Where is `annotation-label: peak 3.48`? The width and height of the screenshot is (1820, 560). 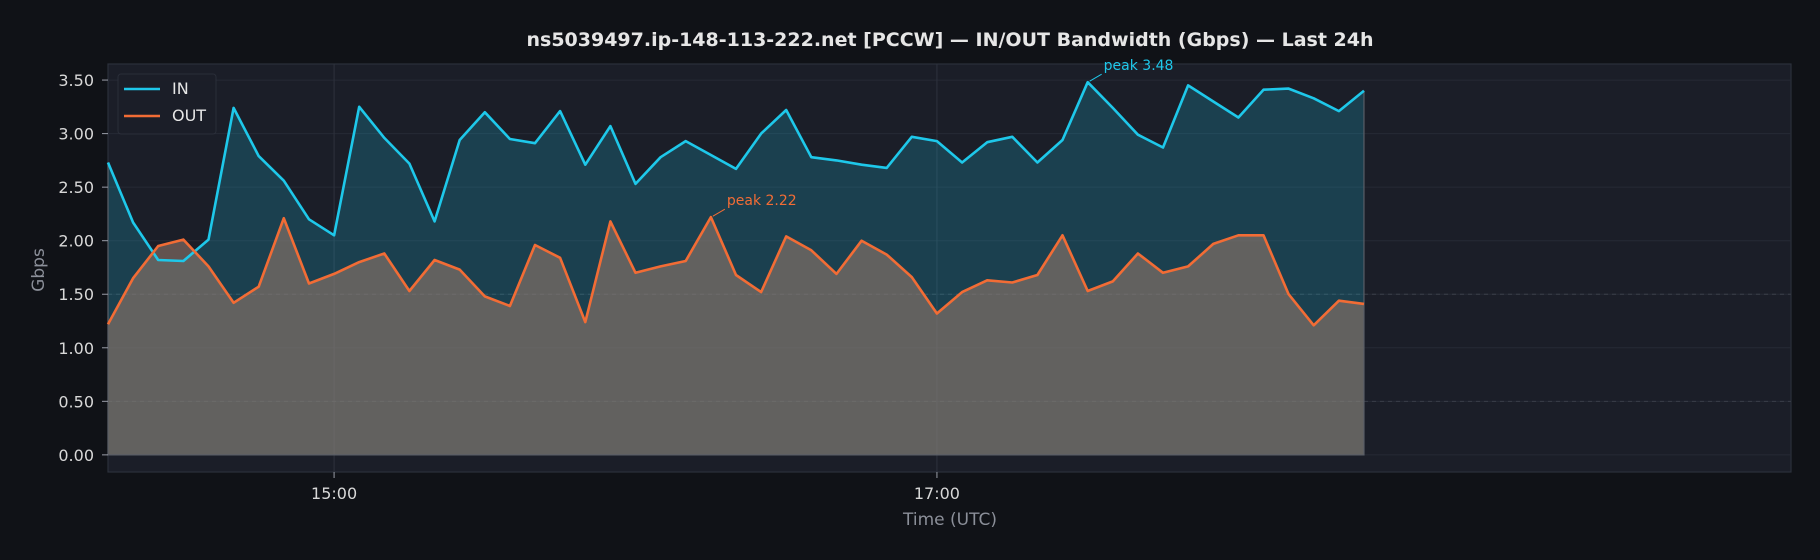 annotation-label: peak 3.48 is located at coordinates (1139, 66).